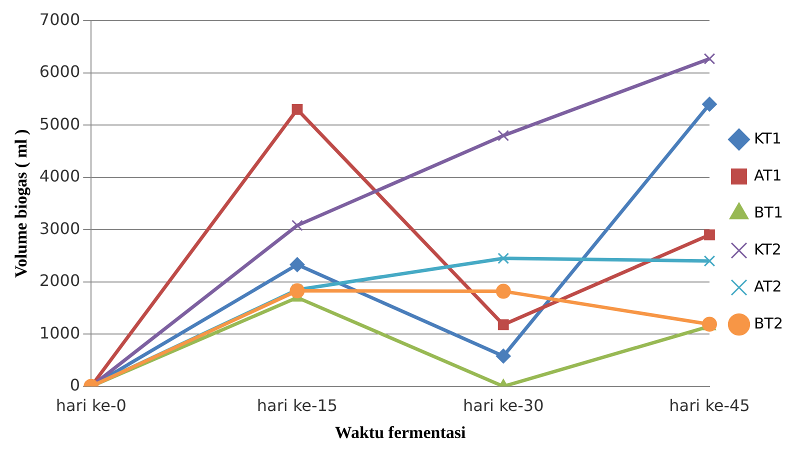 This screenshot has width=811, height=456. Describe the element at coordinates (768, 138) in the screenshot. I see `legend-label: KT1` at that location.